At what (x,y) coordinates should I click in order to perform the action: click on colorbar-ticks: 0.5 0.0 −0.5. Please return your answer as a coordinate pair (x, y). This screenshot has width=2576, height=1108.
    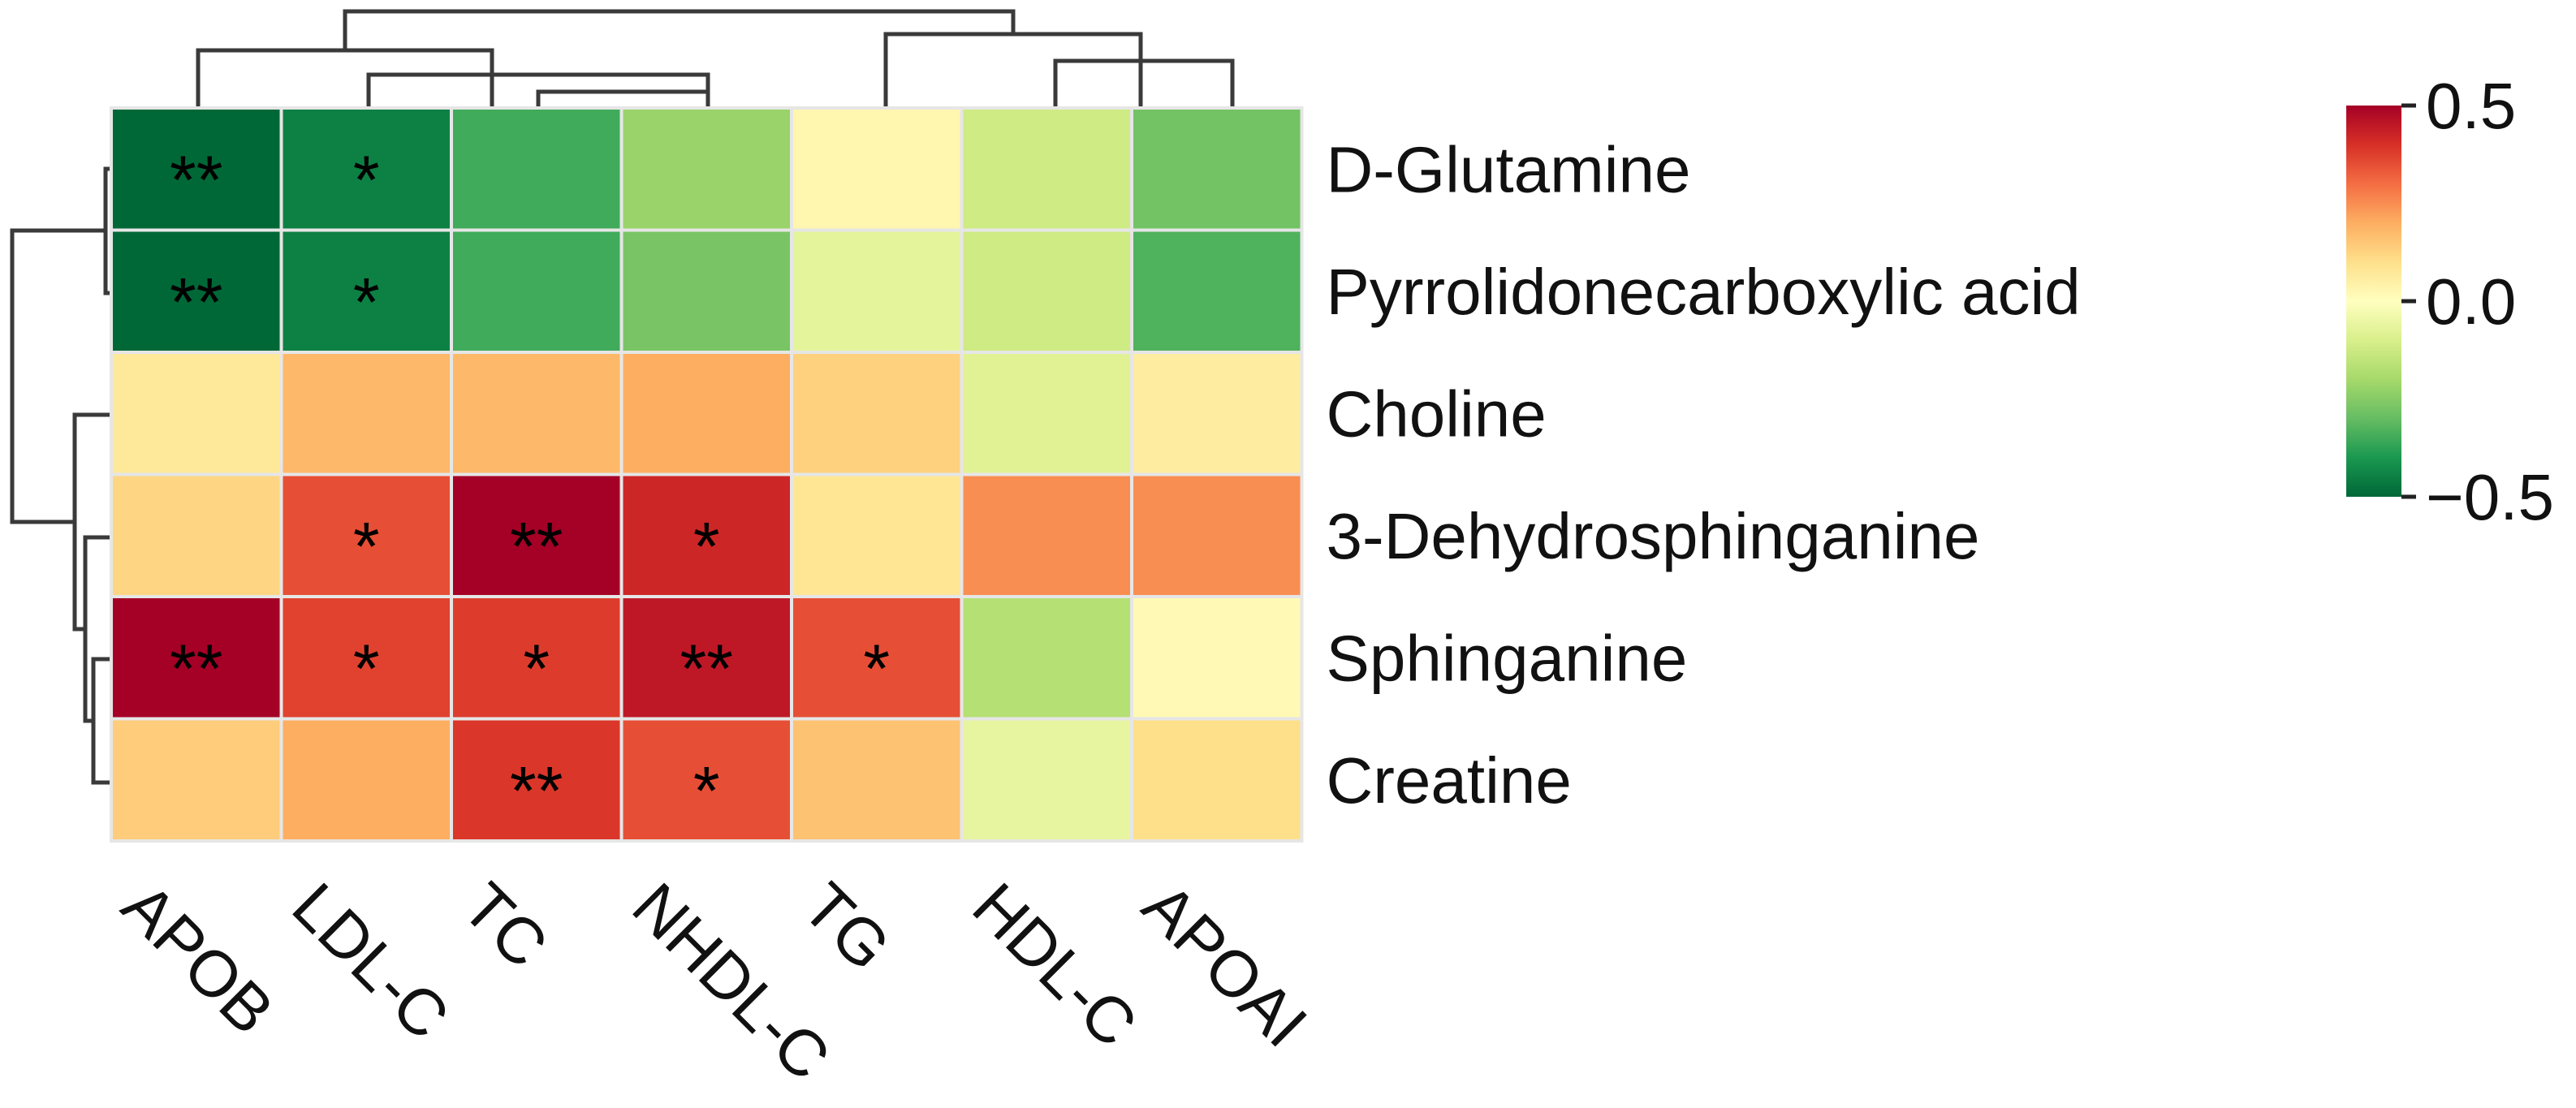
    Looking at the image, I should click on (2477, 301).